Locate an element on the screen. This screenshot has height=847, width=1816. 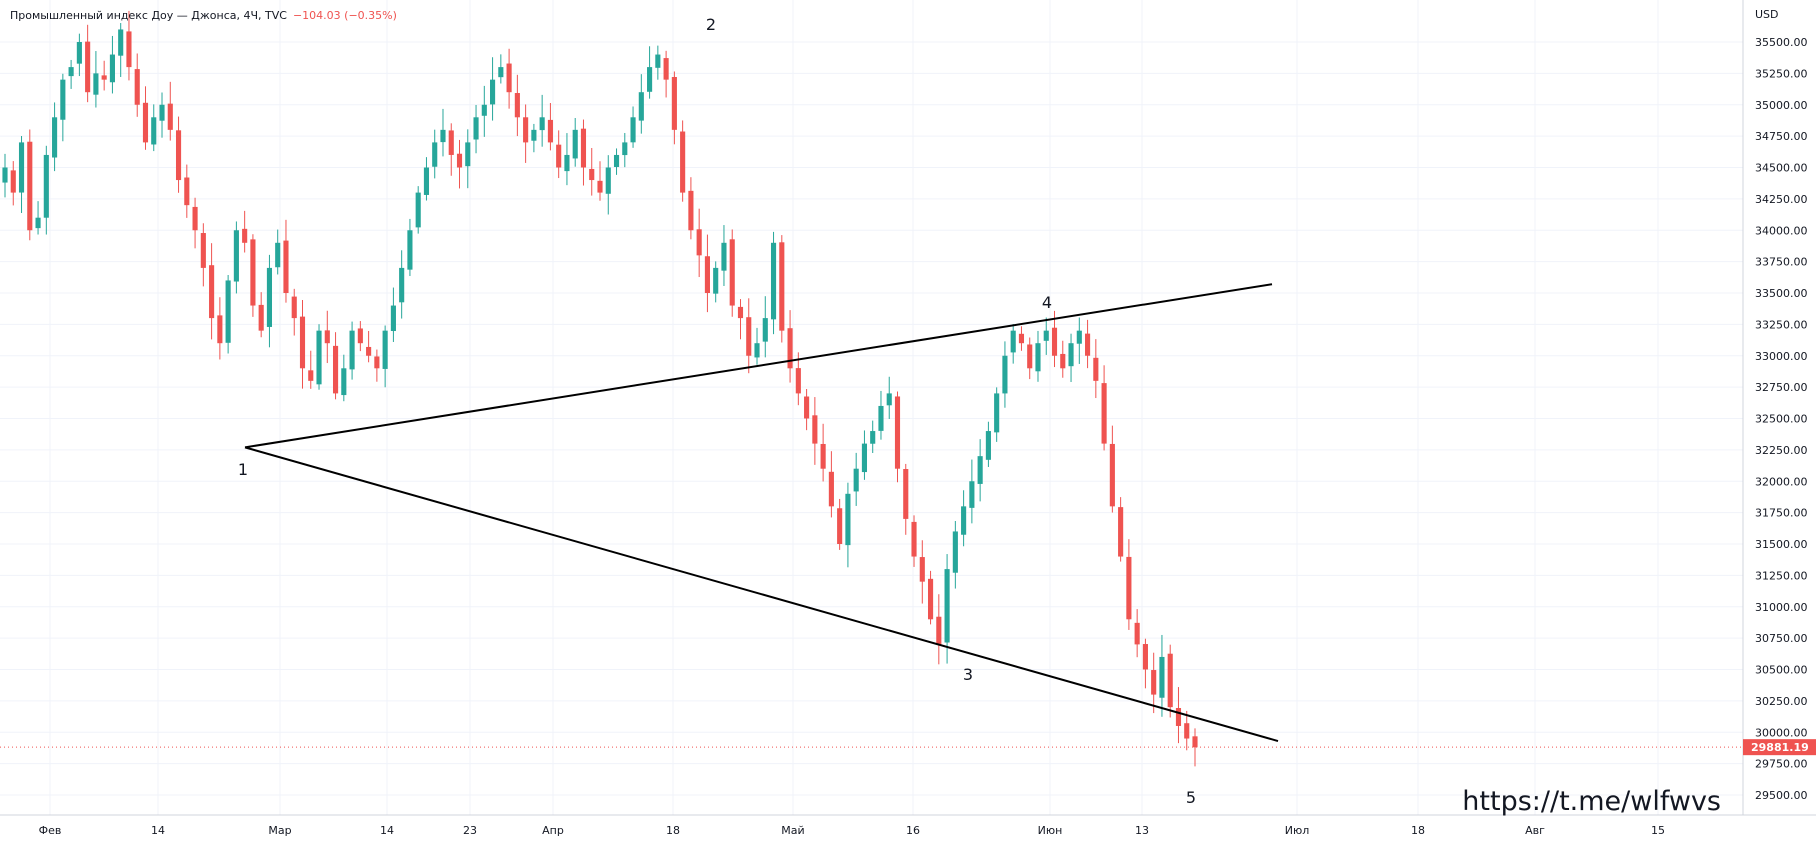
y-tick-label: 29750.00 is located at coordinates (1781, 764).